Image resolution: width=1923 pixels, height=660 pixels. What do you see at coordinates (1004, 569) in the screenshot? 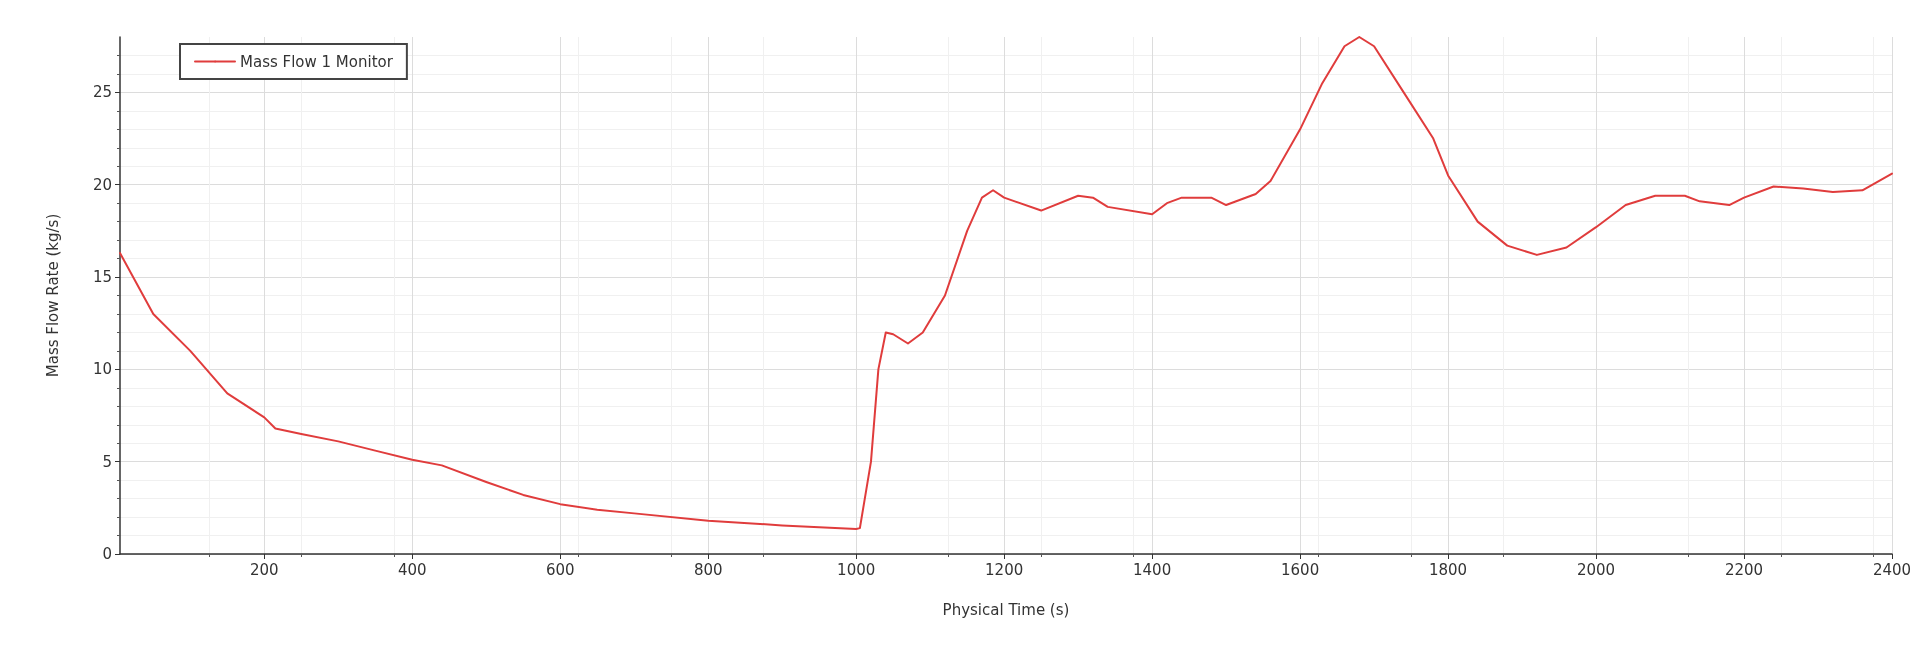
I see `x-tick-label: 1200` at bounding box center [1004, 569].